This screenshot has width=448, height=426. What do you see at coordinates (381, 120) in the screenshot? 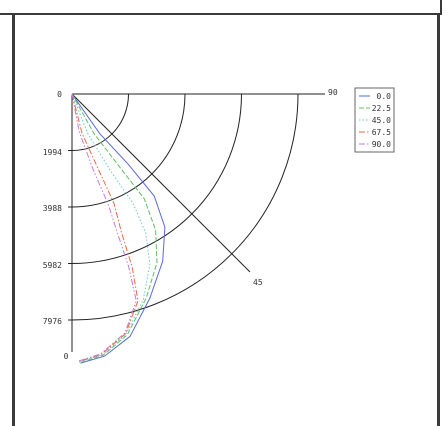
I see `legend-label-2: 45.0` at bounding box center [381, 120].